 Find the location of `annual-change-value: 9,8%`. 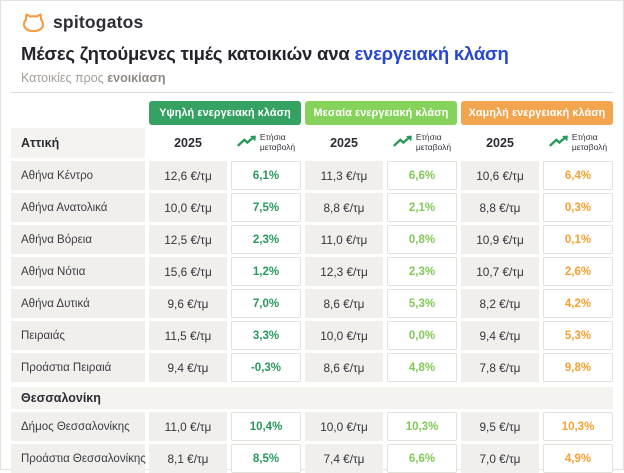

annual-change-value: 9,8% is located at coordinates (578, 367).